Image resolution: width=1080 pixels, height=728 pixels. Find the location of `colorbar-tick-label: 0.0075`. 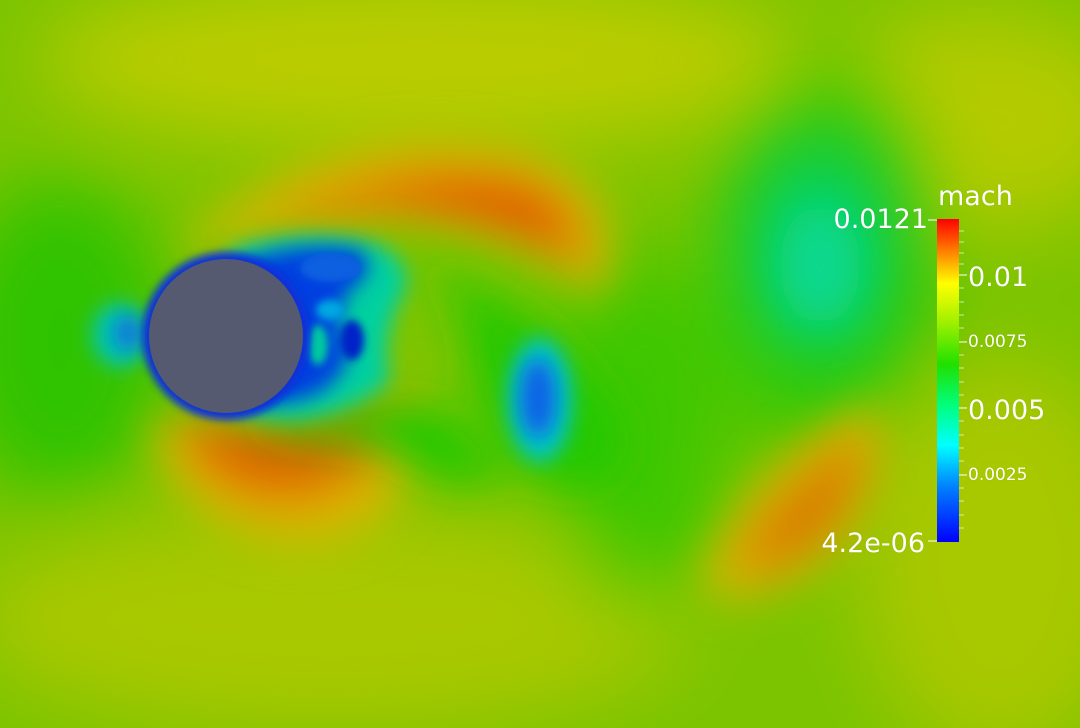

colorbar-tick-label: 0.0075 is located at coordinates (998, 342).